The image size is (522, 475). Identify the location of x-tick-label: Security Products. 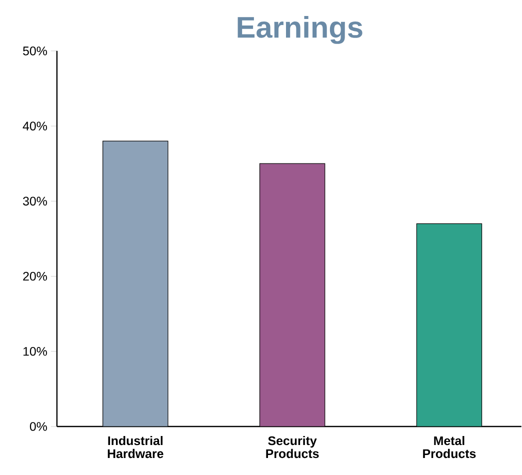
(292, 447).